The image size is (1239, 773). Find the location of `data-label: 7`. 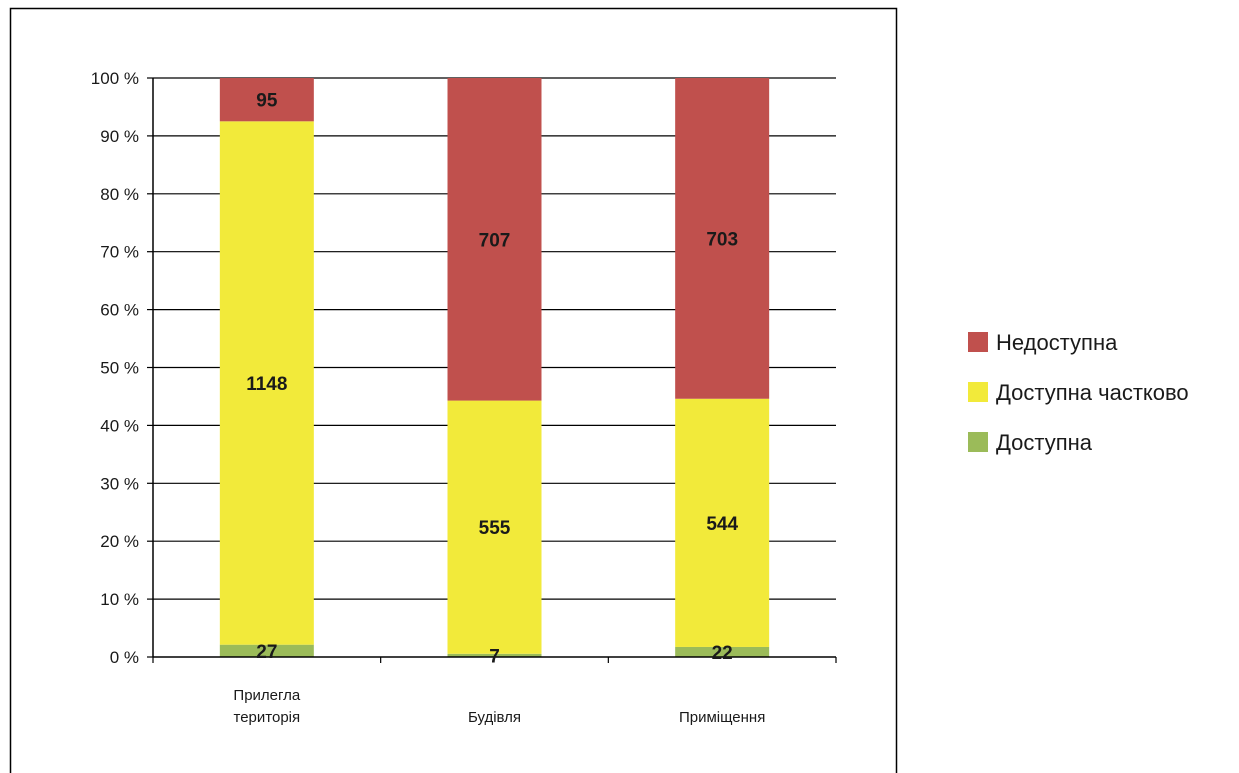

data-label: 7 is located at coordinates (494, 656).